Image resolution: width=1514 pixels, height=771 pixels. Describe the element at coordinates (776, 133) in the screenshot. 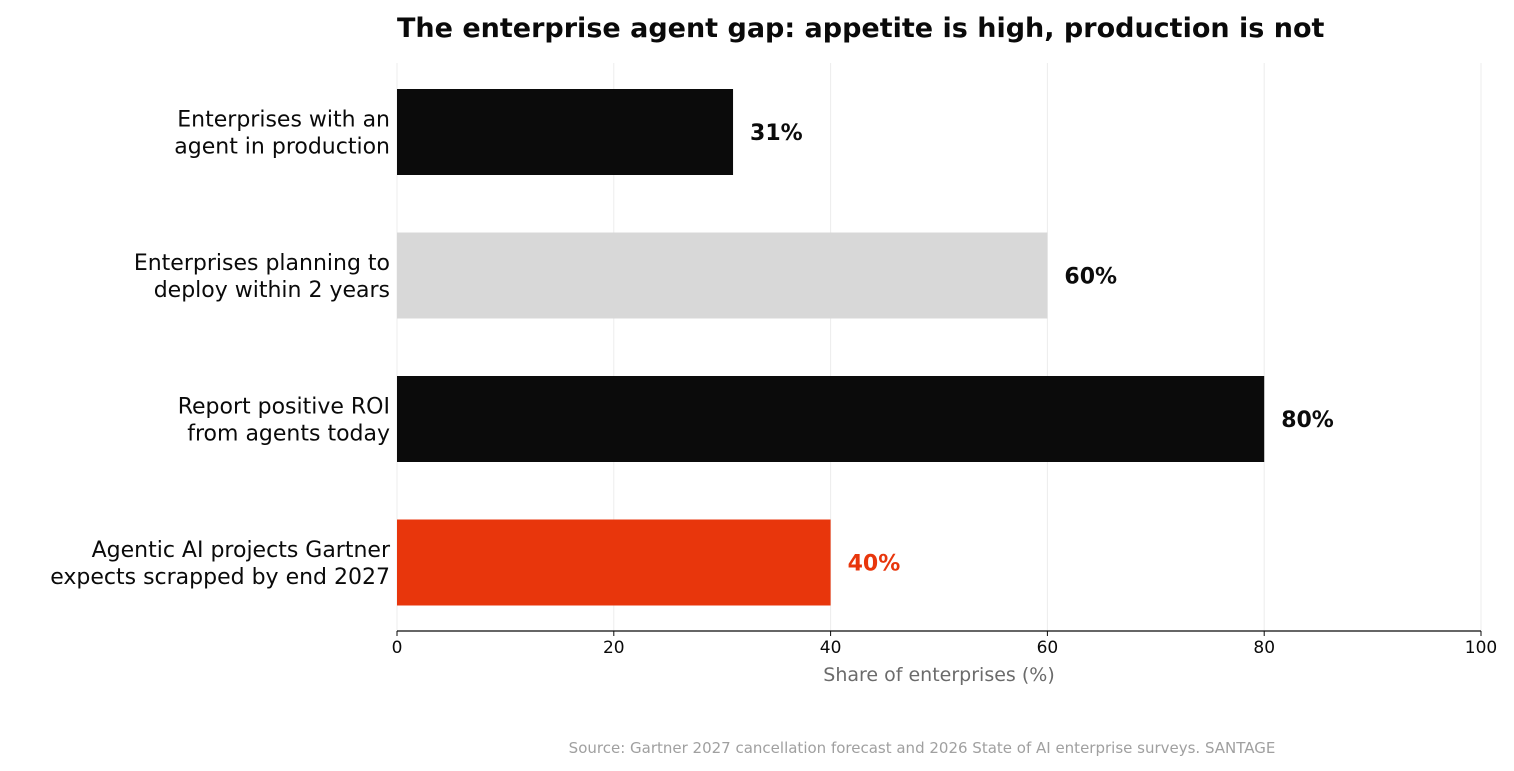

I see `value-label-0: 31%` at that location.